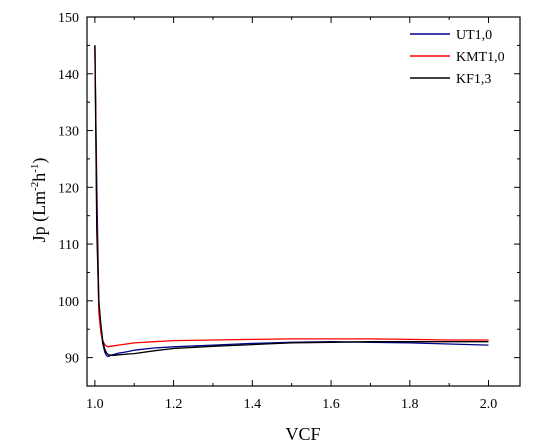  I want to click on y-tick-label: 150, so click(68, 18).